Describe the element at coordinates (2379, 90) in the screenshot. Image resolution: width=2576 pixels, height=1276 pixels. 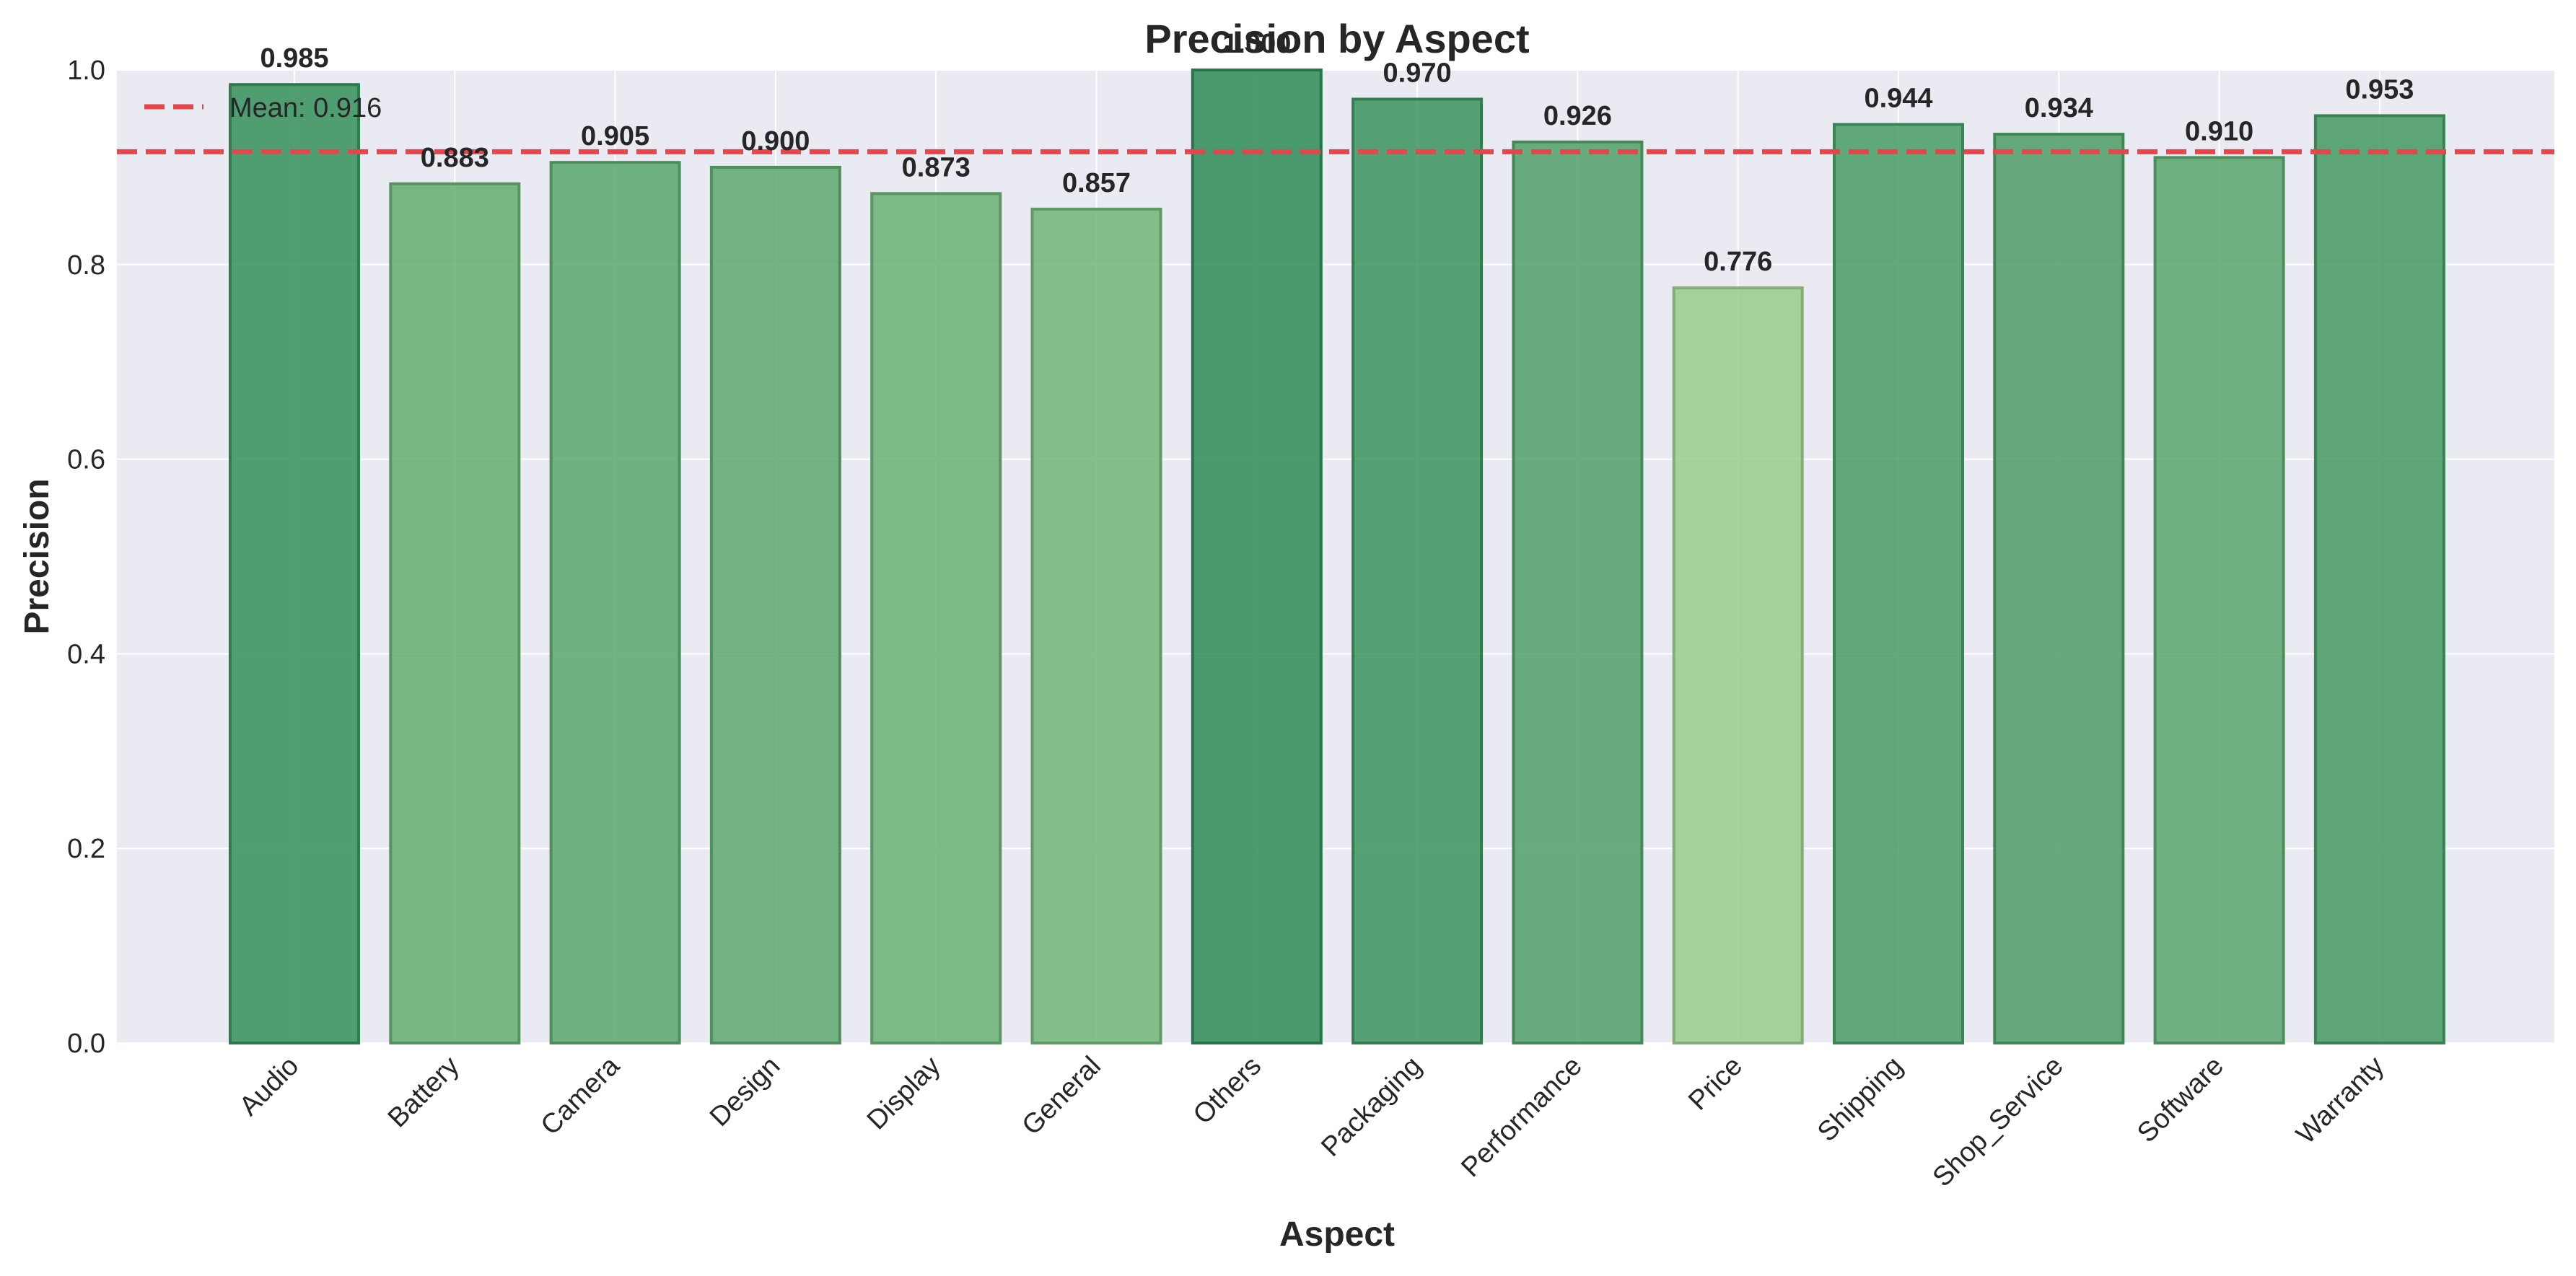
I see `value-label: 0.953` at that location.